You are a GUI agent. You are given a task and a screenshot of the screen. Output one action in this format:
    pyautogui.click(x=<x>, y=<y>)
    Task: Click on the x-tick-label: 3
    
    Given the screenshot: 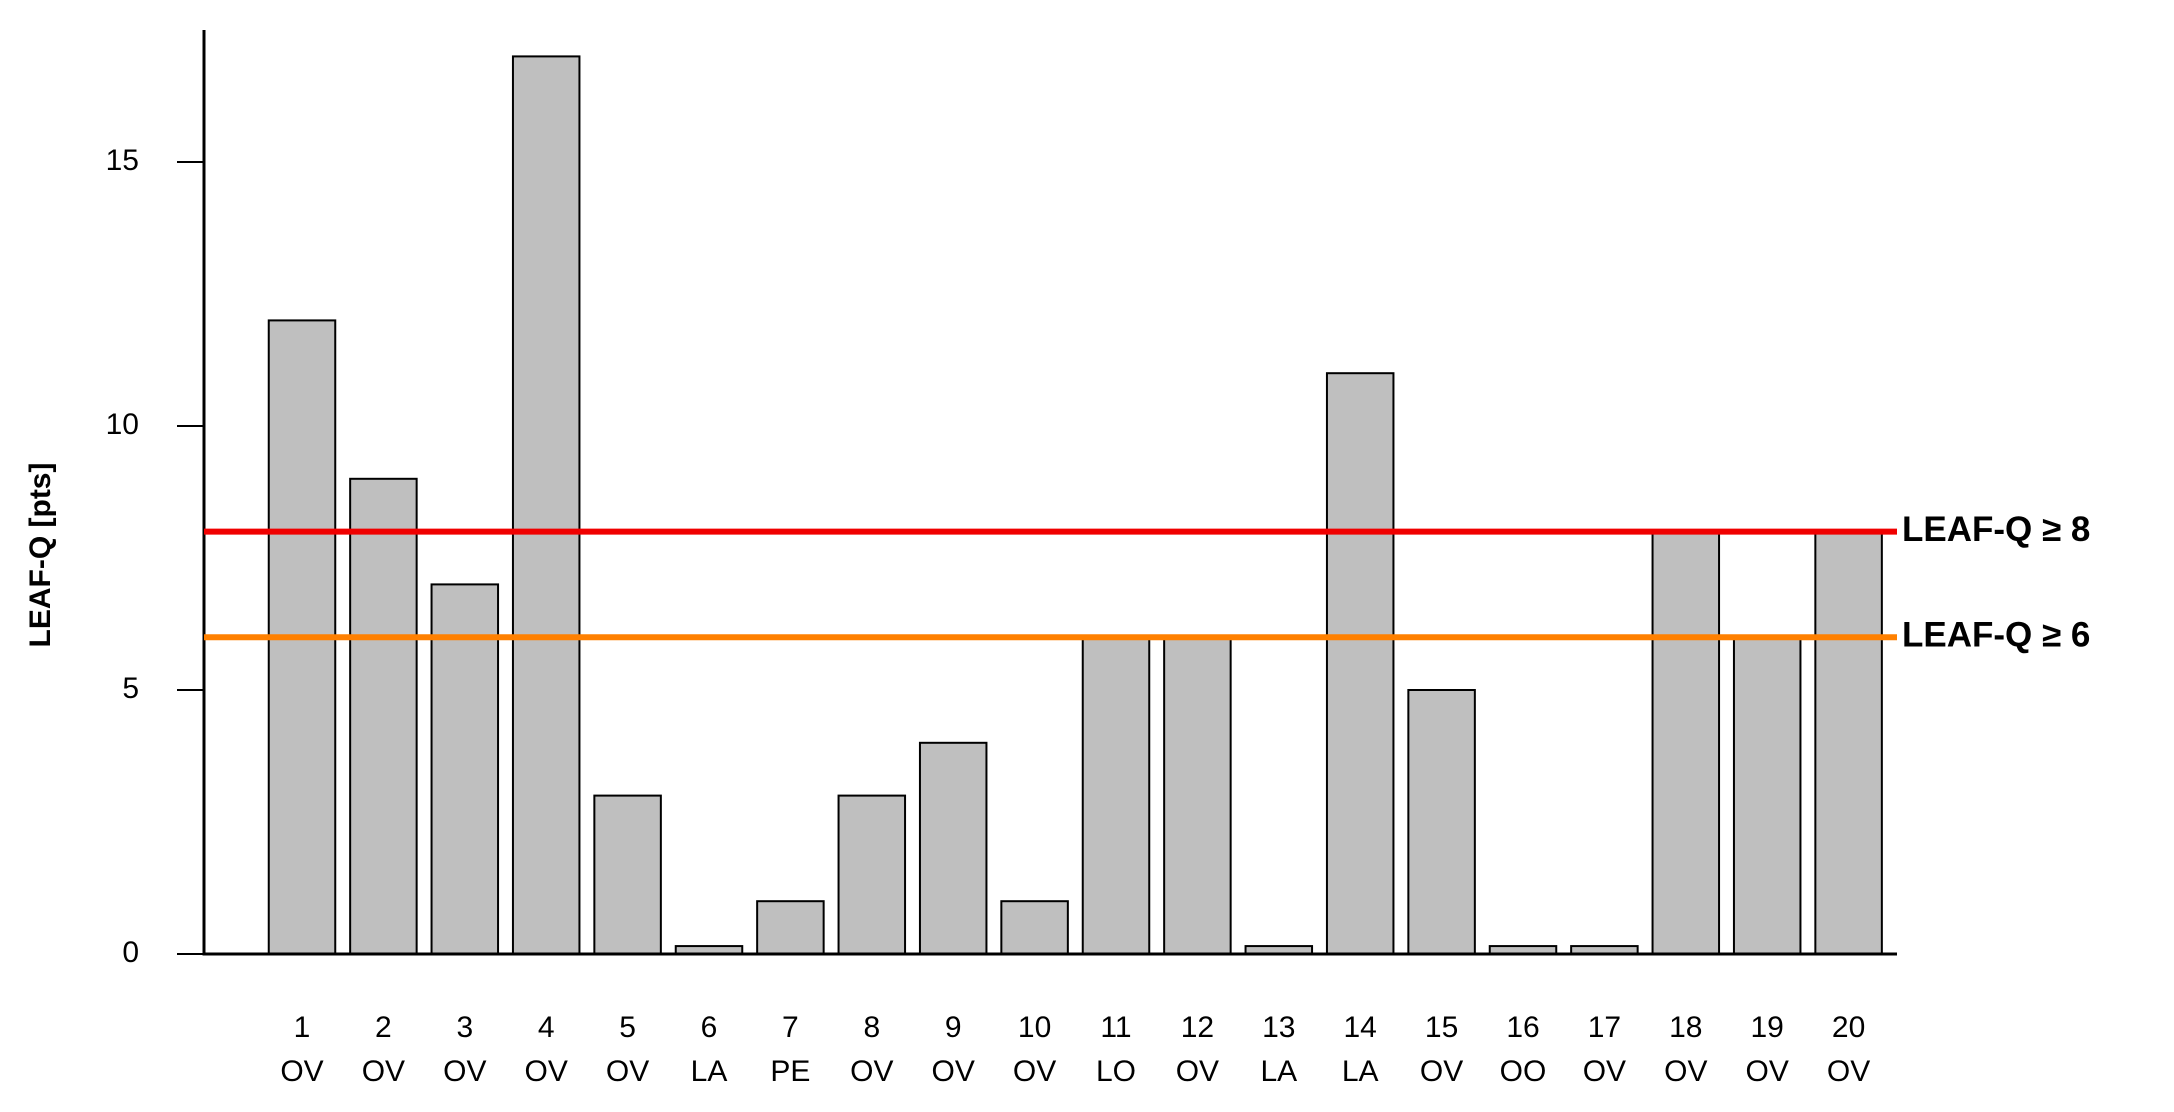 What is the action you would take?
    pyautogui.click(x=464, y=1027)
    